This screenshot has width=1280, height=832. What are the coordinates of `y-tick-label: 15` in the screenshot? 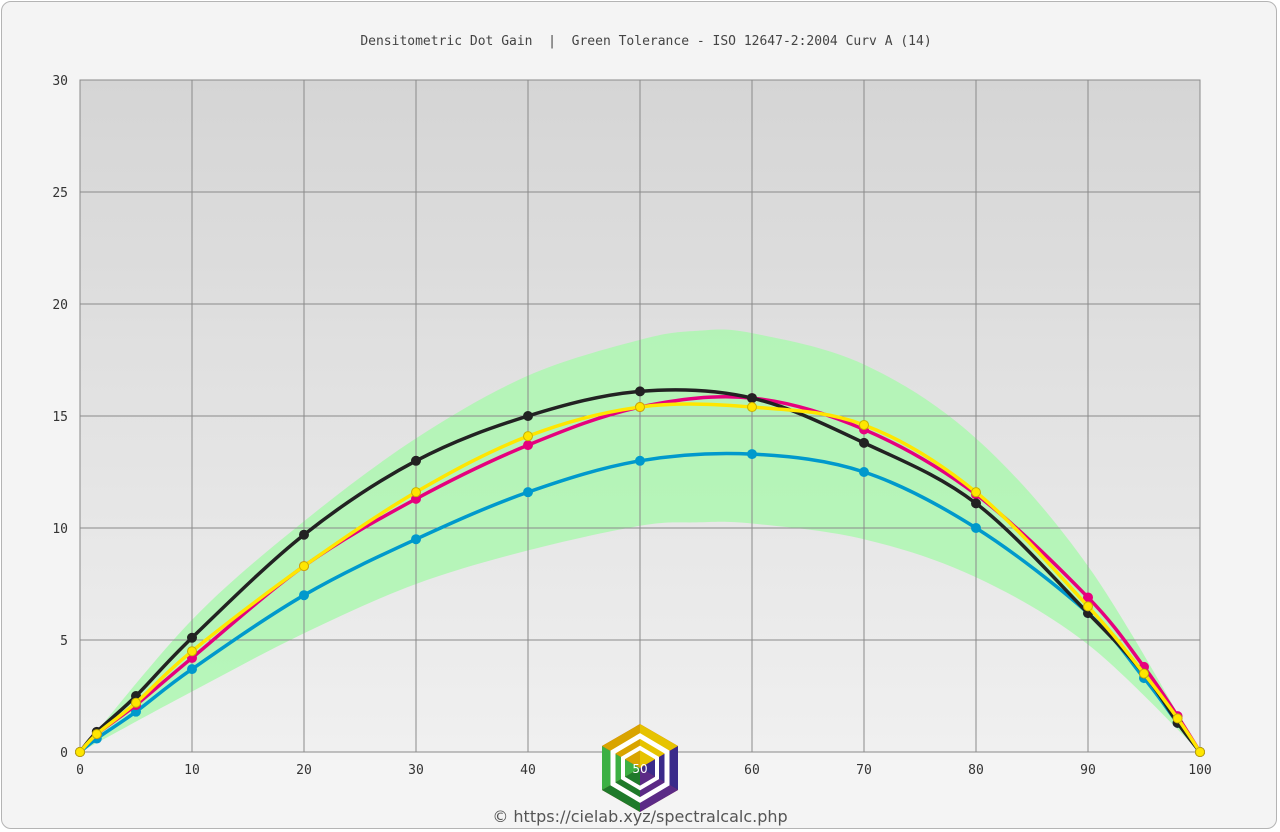 It's located at (60, 417).